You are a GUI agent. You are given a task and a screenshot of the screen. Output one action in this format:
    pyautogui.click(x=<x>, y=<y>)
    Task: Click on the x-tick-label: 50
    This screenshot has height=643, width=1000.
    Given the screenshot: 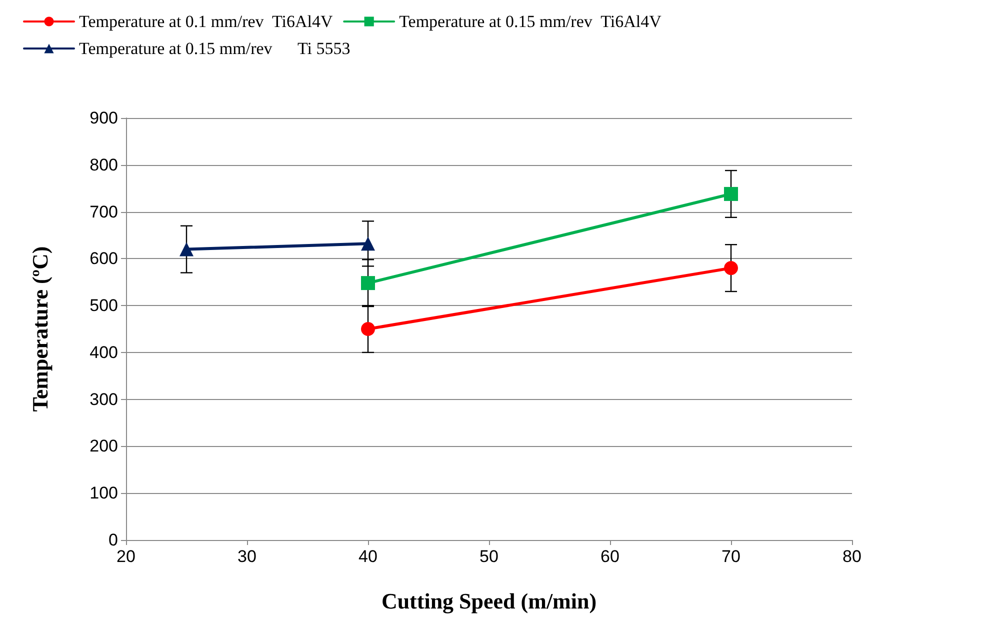 What is the action you would take?
    pyautogui.click(x=489, y=556)
    